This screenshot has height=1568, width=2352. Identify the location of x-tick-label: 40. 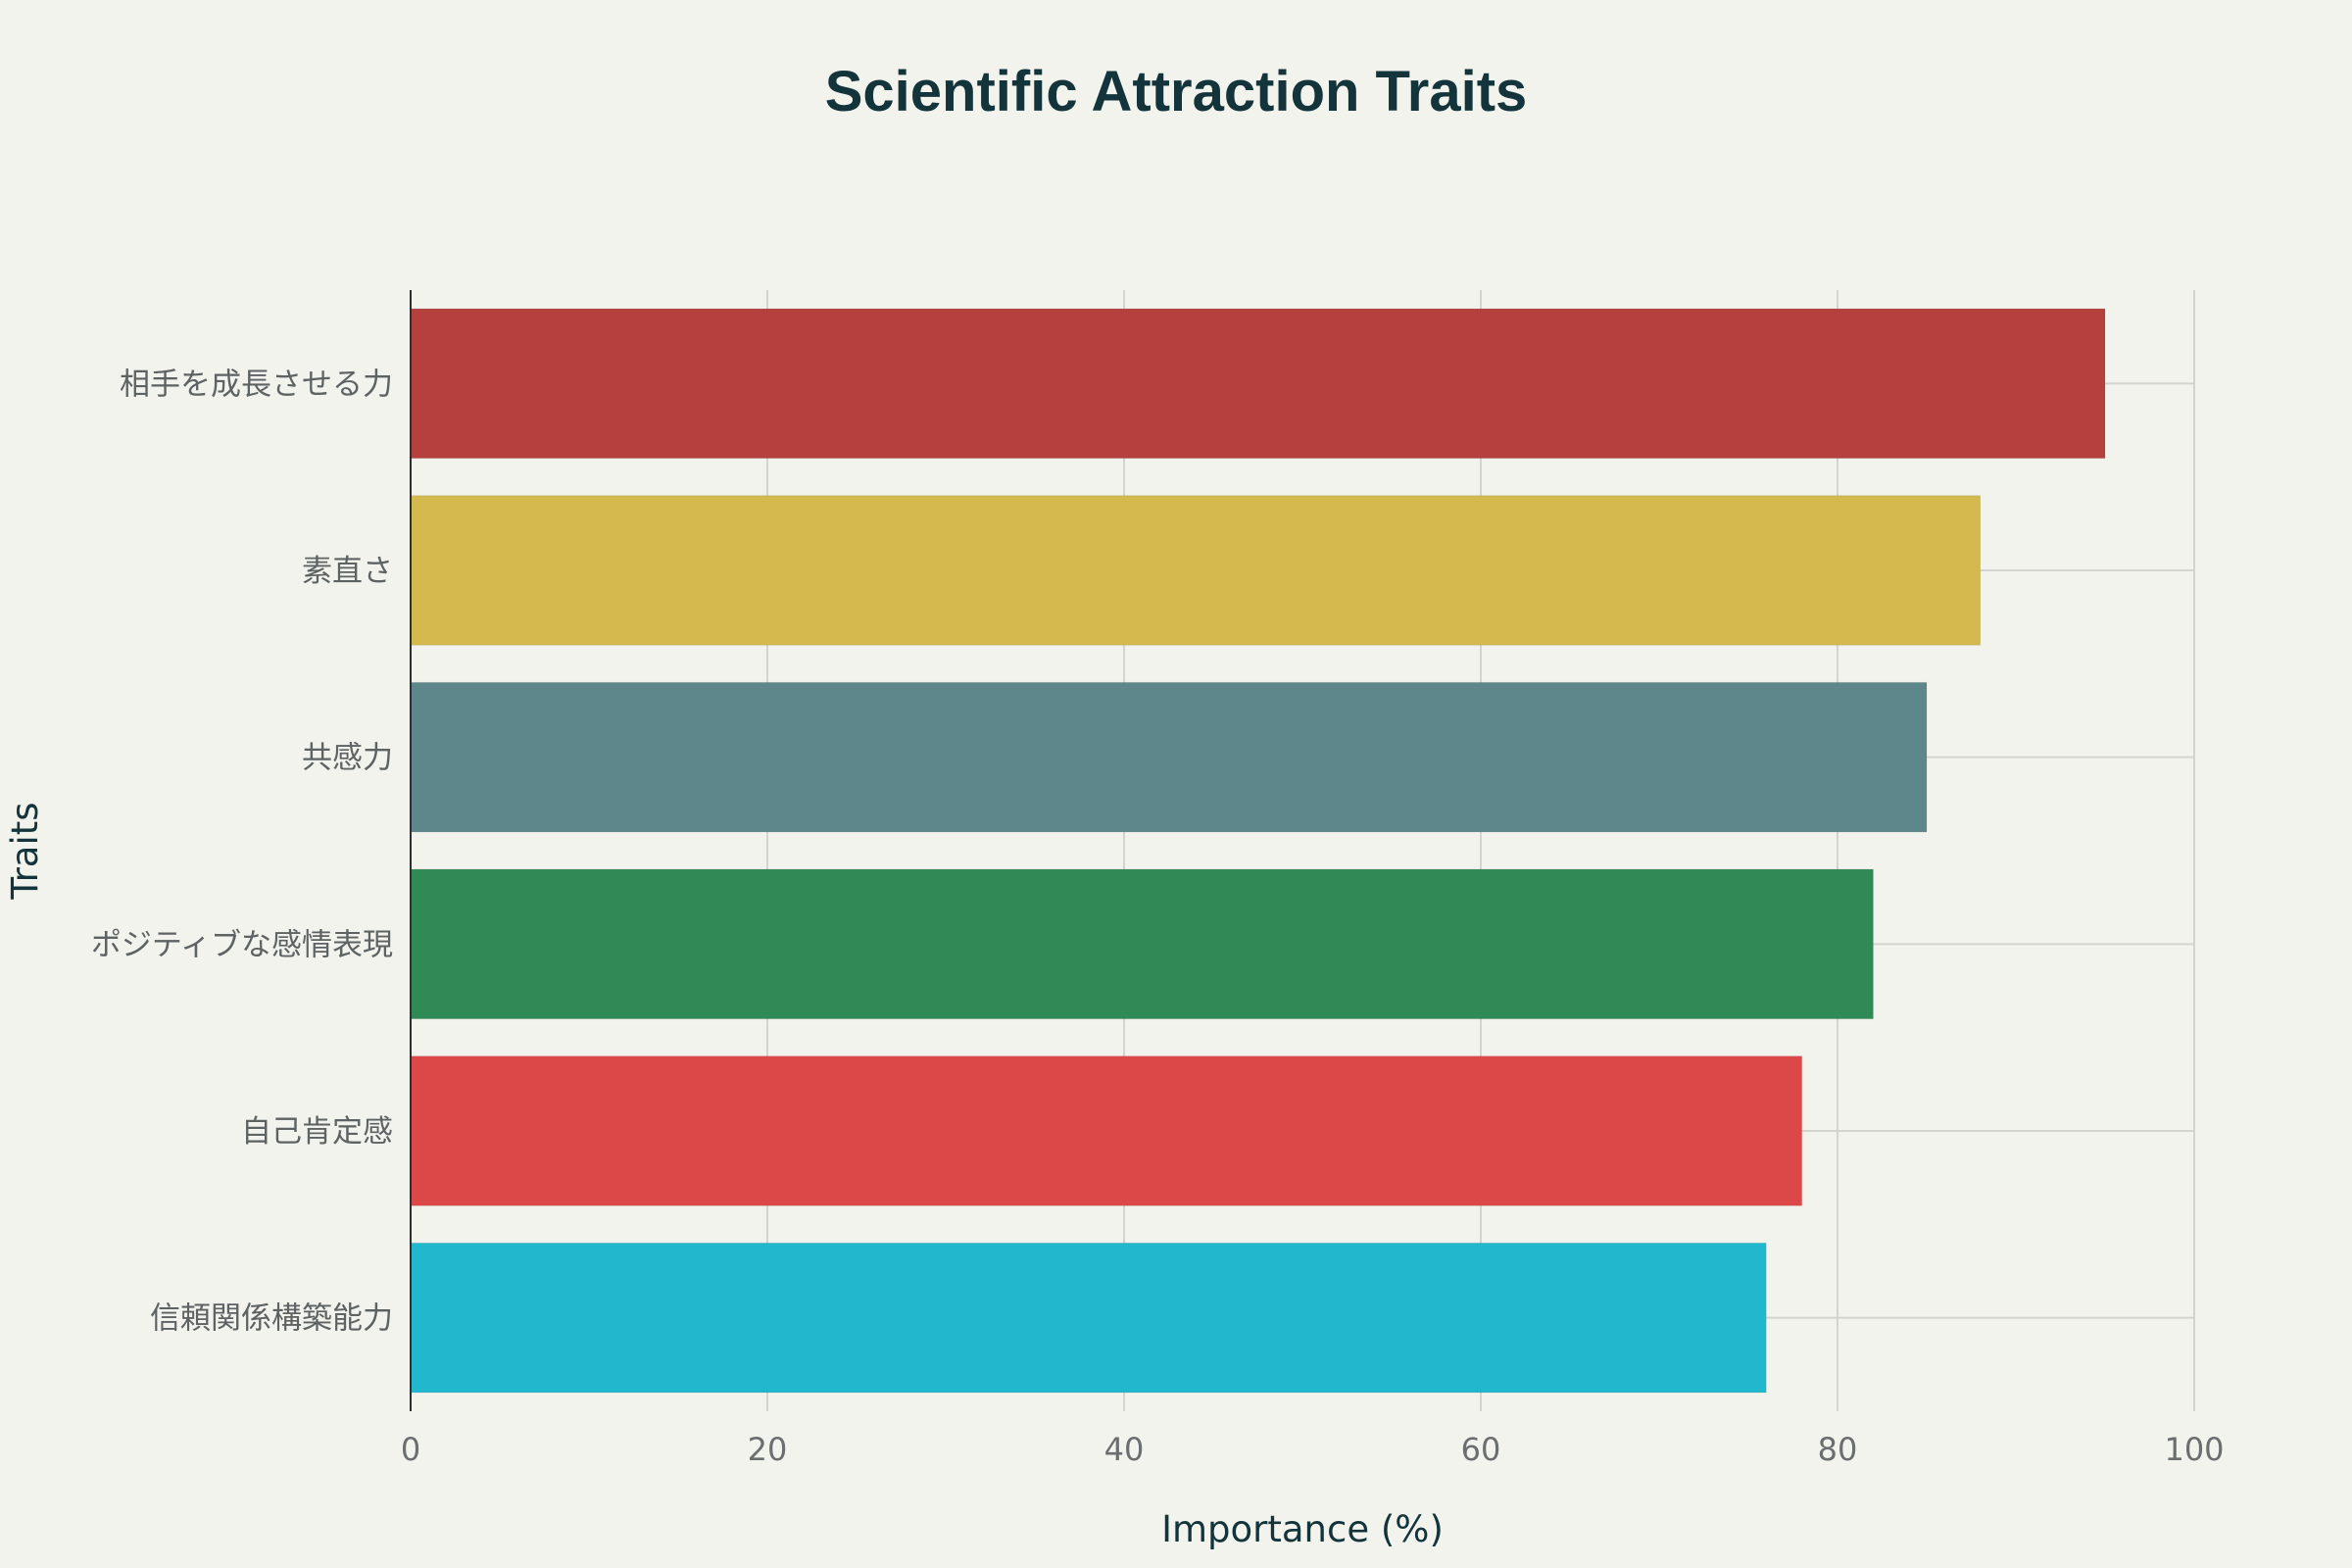
(1124, 1449).